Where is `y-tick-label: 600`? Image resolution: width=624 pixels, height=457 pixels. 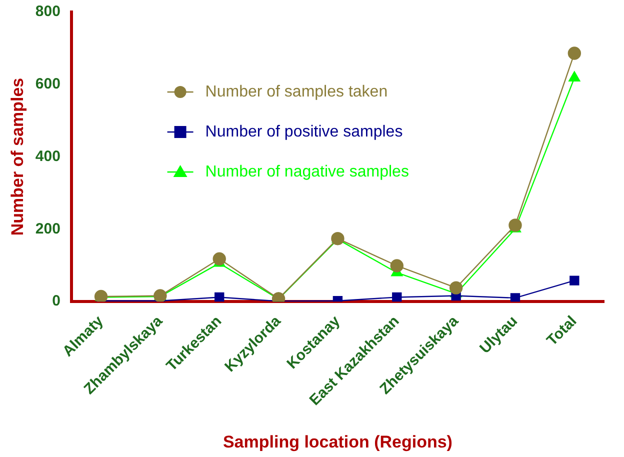
y-tick-label: 600 is located at coordinates (47, 84).